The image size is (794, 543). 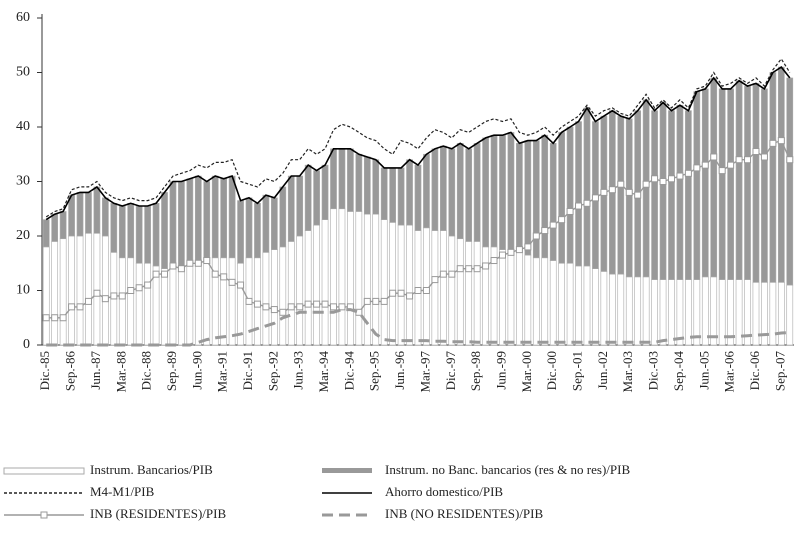 I want to click on y-tick-label: 50, so click(x=23, y=72).